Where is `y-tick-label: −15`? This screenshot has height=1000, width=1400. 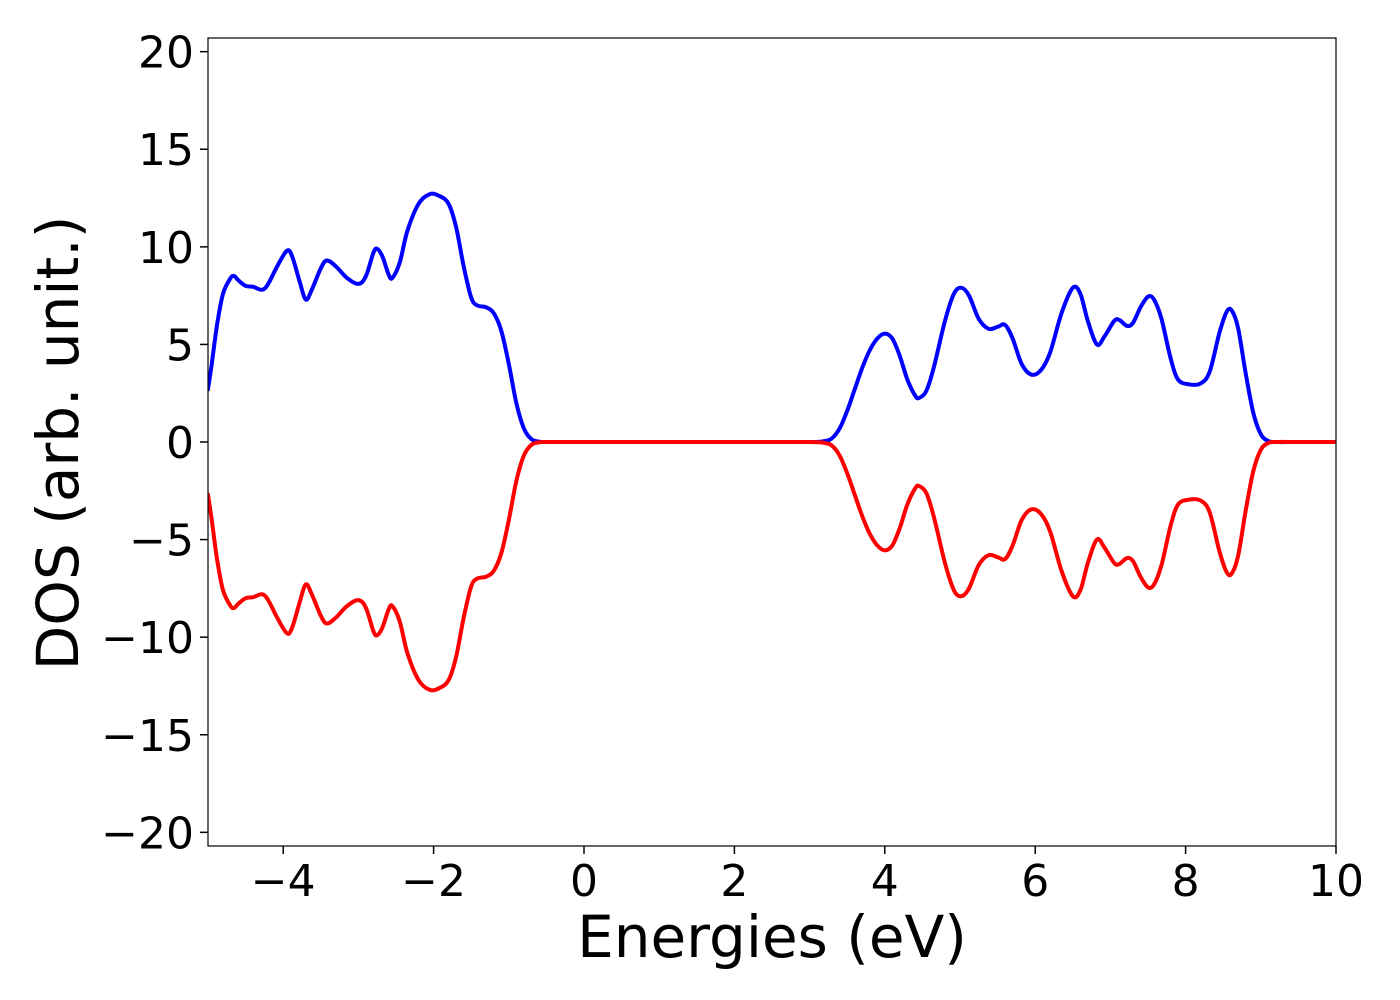 y-tick-label: −15 is located at coordinates (147, 736).